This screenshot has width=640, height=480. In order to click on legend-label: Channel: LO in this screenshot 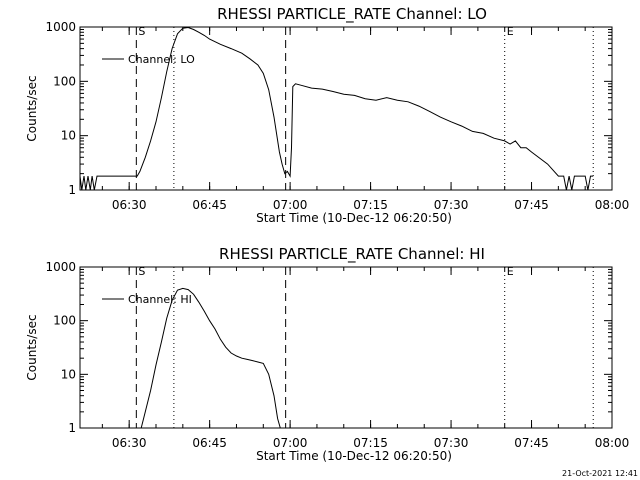, I will do `click(161, 59)`.